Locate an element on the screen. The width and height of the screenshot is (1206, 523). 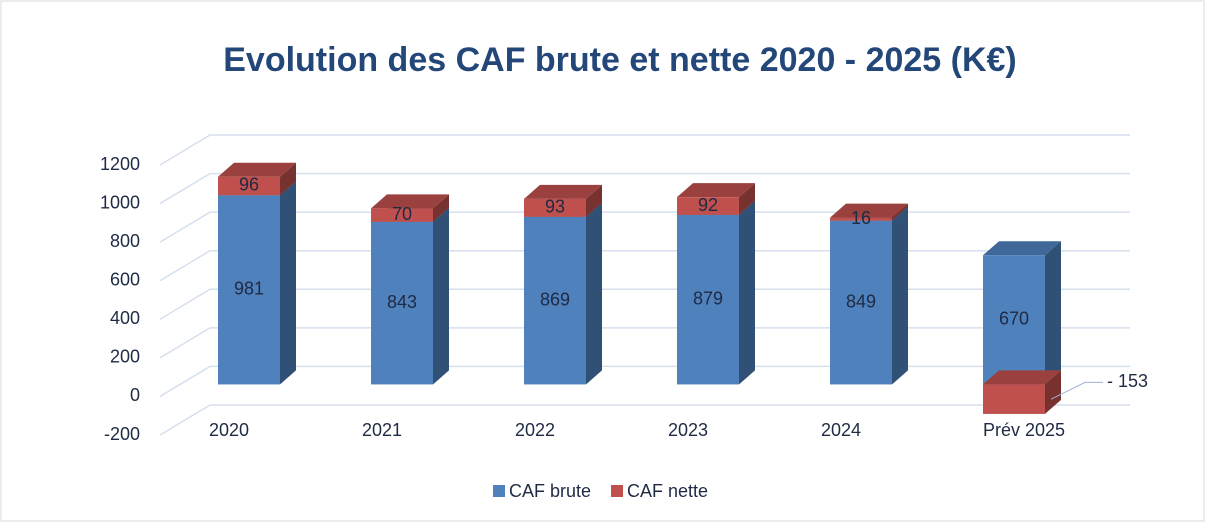
value-label: 670 is located at coordinates (1014, 319).